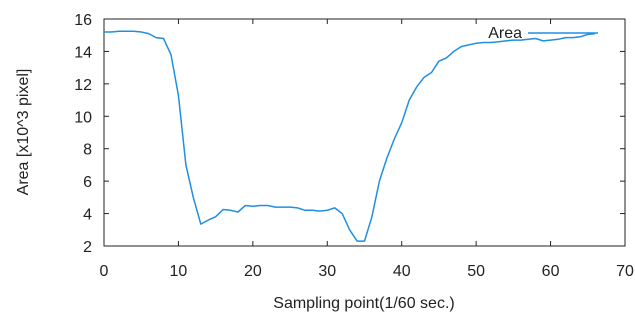 The image size is (635, 320). Describe the element at coordinates (551, 271) in the screenshot. I see `x-tick-label: 60` at that location.